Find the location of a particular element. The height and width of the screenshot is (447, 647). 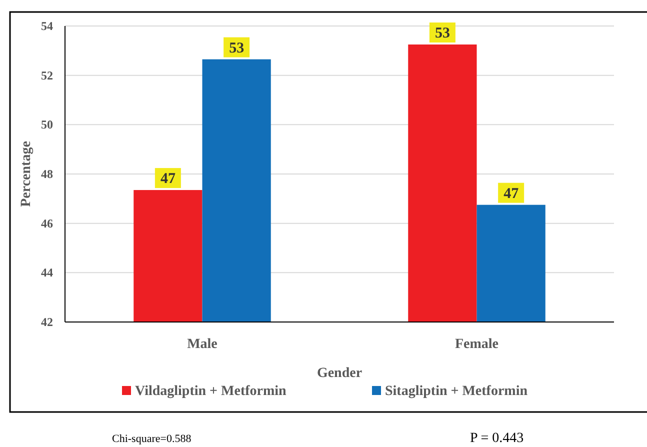

y-axis-title: Percentage is located at coordinates (26, 174).